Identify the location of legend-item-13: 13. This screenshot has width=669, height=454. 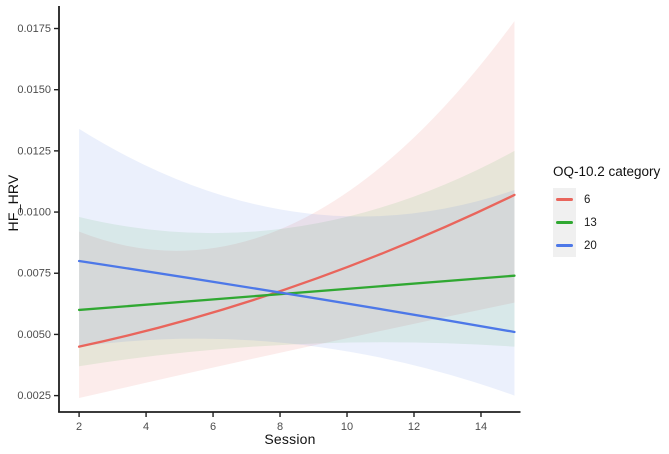
(610, 222).